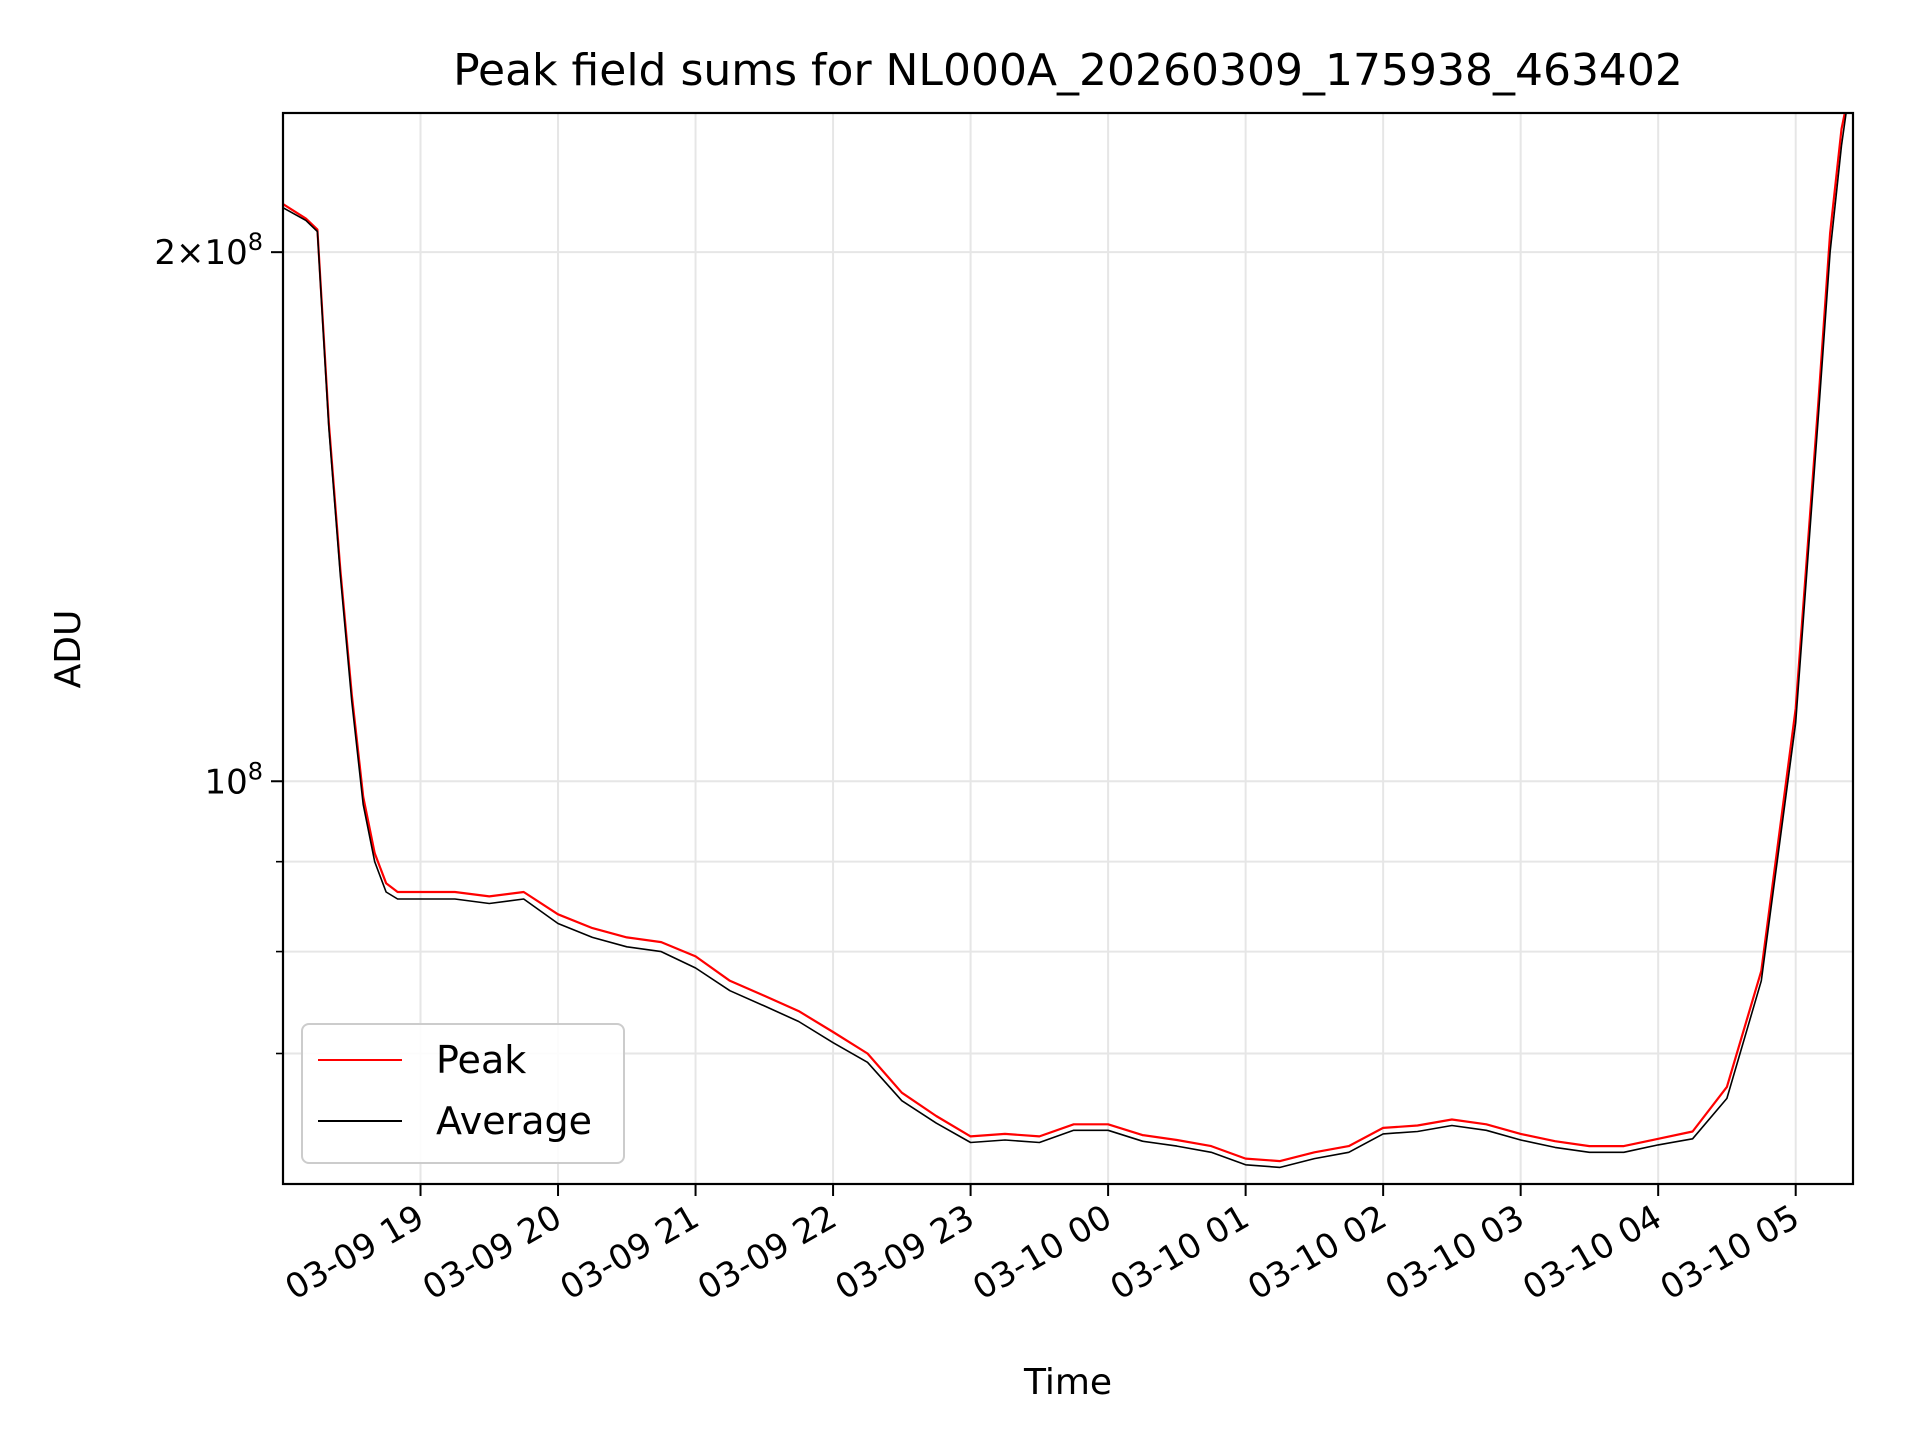 This screenshot has width=1920, height=1440. Describe the element at coordinates (208, 250) in the screenshot. I see `y-tick-label: 2×108` at that location.